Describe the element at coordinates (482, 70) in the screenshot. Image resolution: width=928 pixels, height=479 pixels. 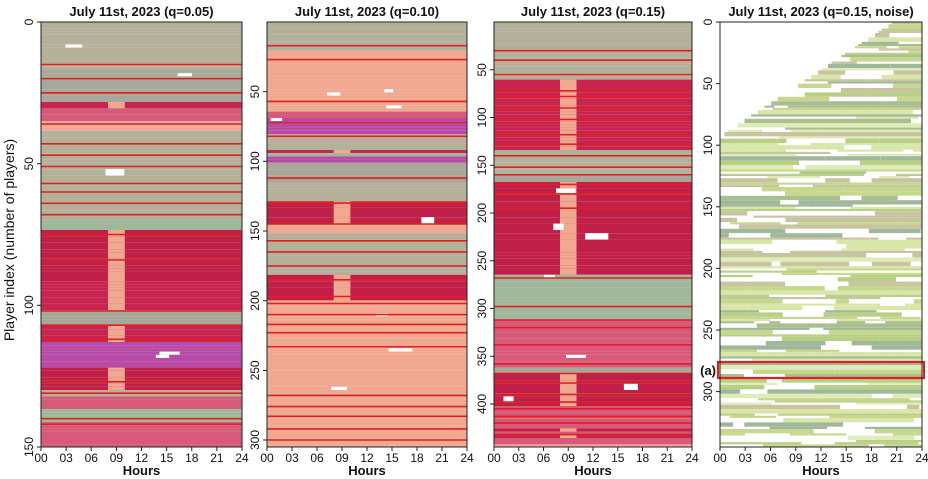
I see `y-tick-label: 50` at that location.